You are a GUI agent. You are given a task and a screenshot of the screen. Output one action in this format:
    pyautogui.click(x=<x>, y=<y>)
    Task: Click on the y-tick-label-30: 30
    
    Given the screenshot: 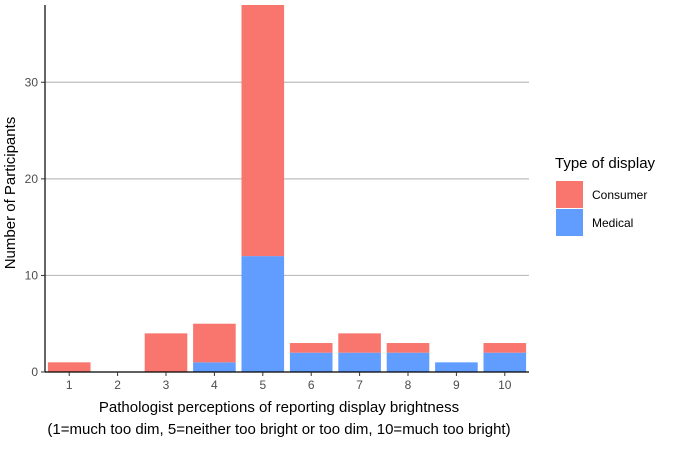 What is the action you would take?
    pyautogui.click(x=32, y=82)
    